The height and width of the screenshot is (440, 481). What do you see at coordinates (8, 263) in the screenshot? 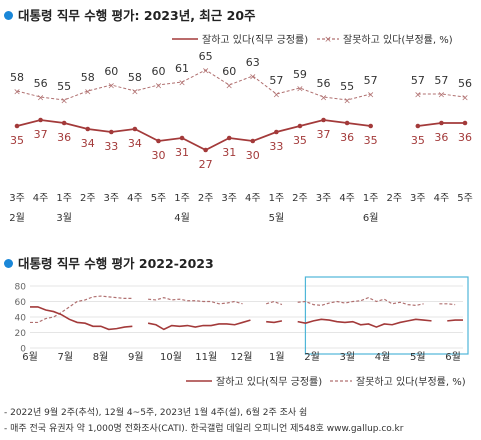
I see `bullet-dot-icon` at bounding box center [8, 263].